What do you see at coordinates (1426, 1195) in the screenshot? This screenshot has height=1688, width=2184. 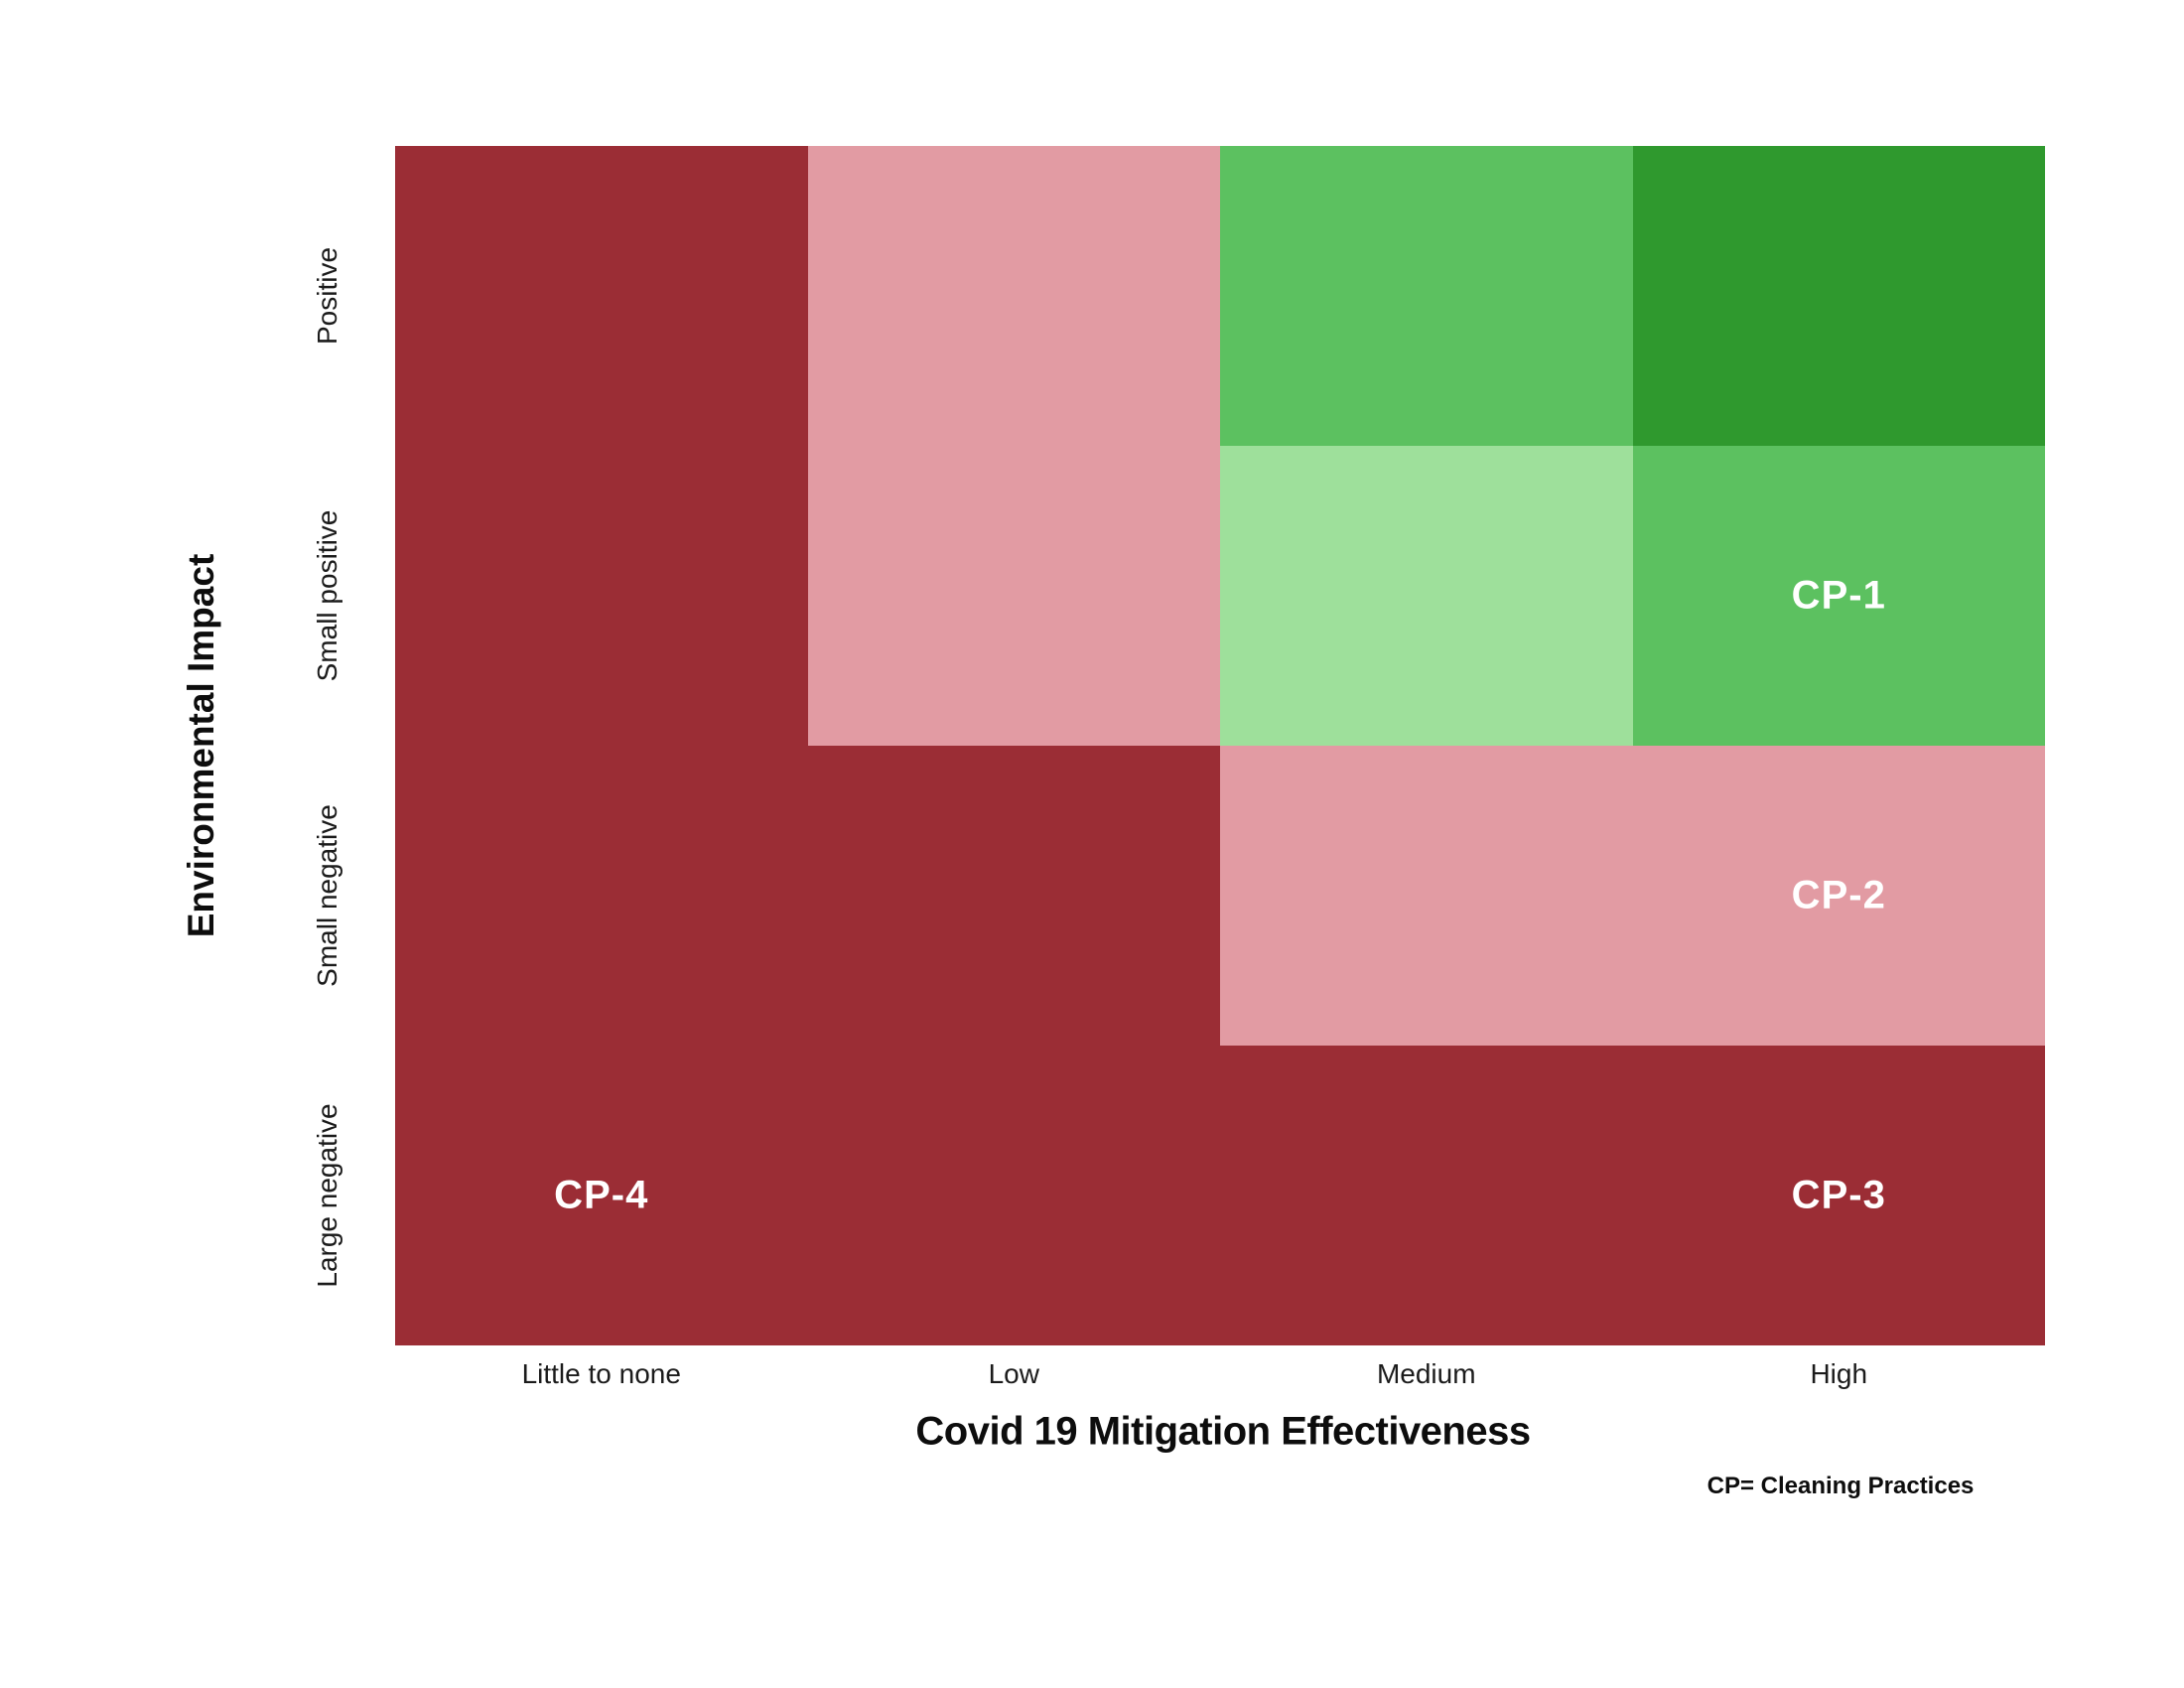 I see `matrix-cell-r3c2` at bounding box center [1426, 1195].